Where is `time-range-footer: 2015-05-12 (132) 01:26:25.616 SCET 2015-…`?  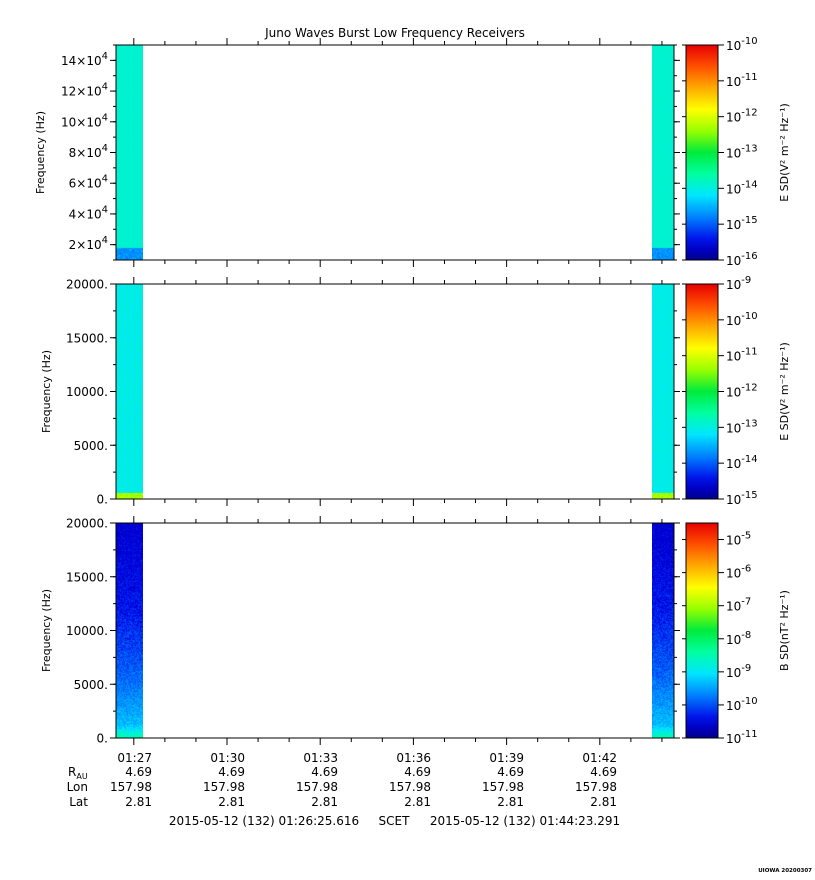
time-range-footer: 2015-05-12 (132) 01:26:25.616 SCET 2015-… is located at coordinates (394, 821).